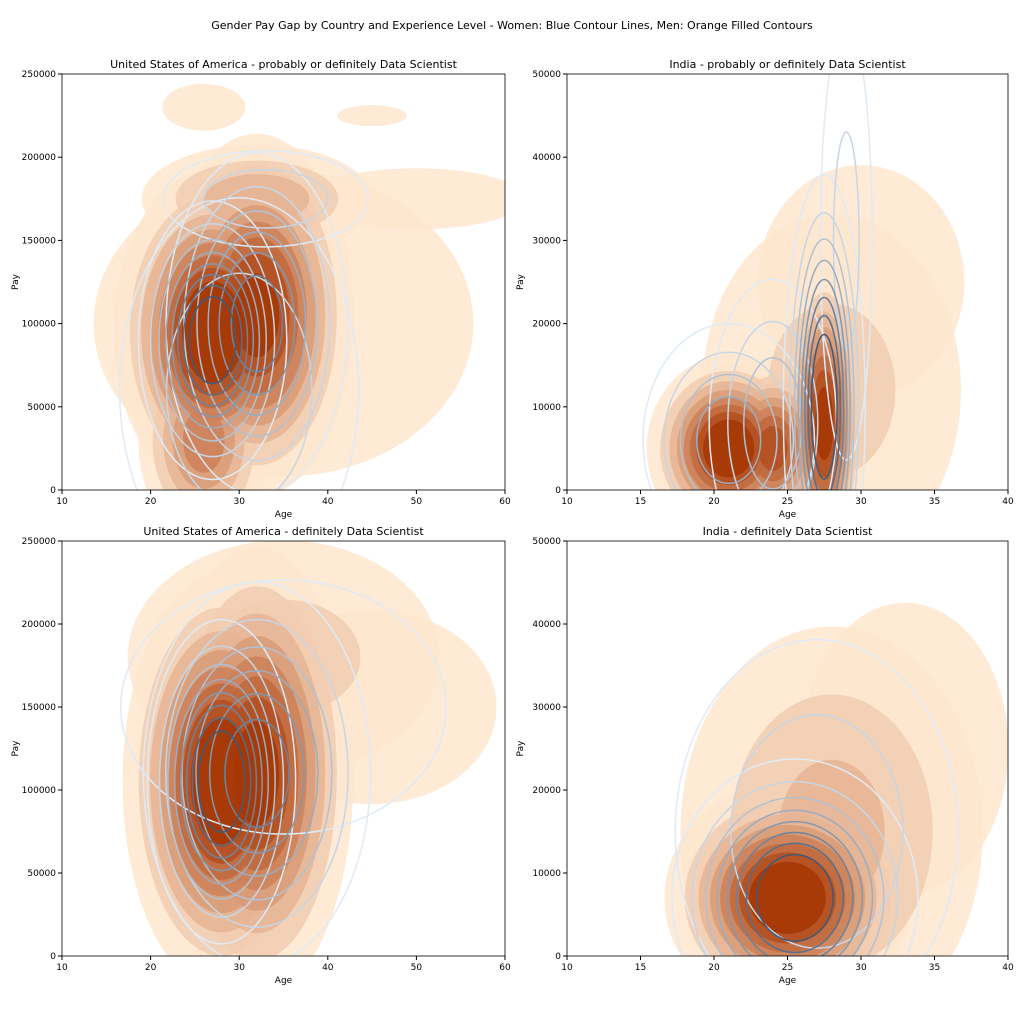 The height and width of the screenshot is (1028, 1024). What do you see at coordinates (417, 968) in the screenshot?
I see `x-tick-label: 50` at bounding box center [417, 968].